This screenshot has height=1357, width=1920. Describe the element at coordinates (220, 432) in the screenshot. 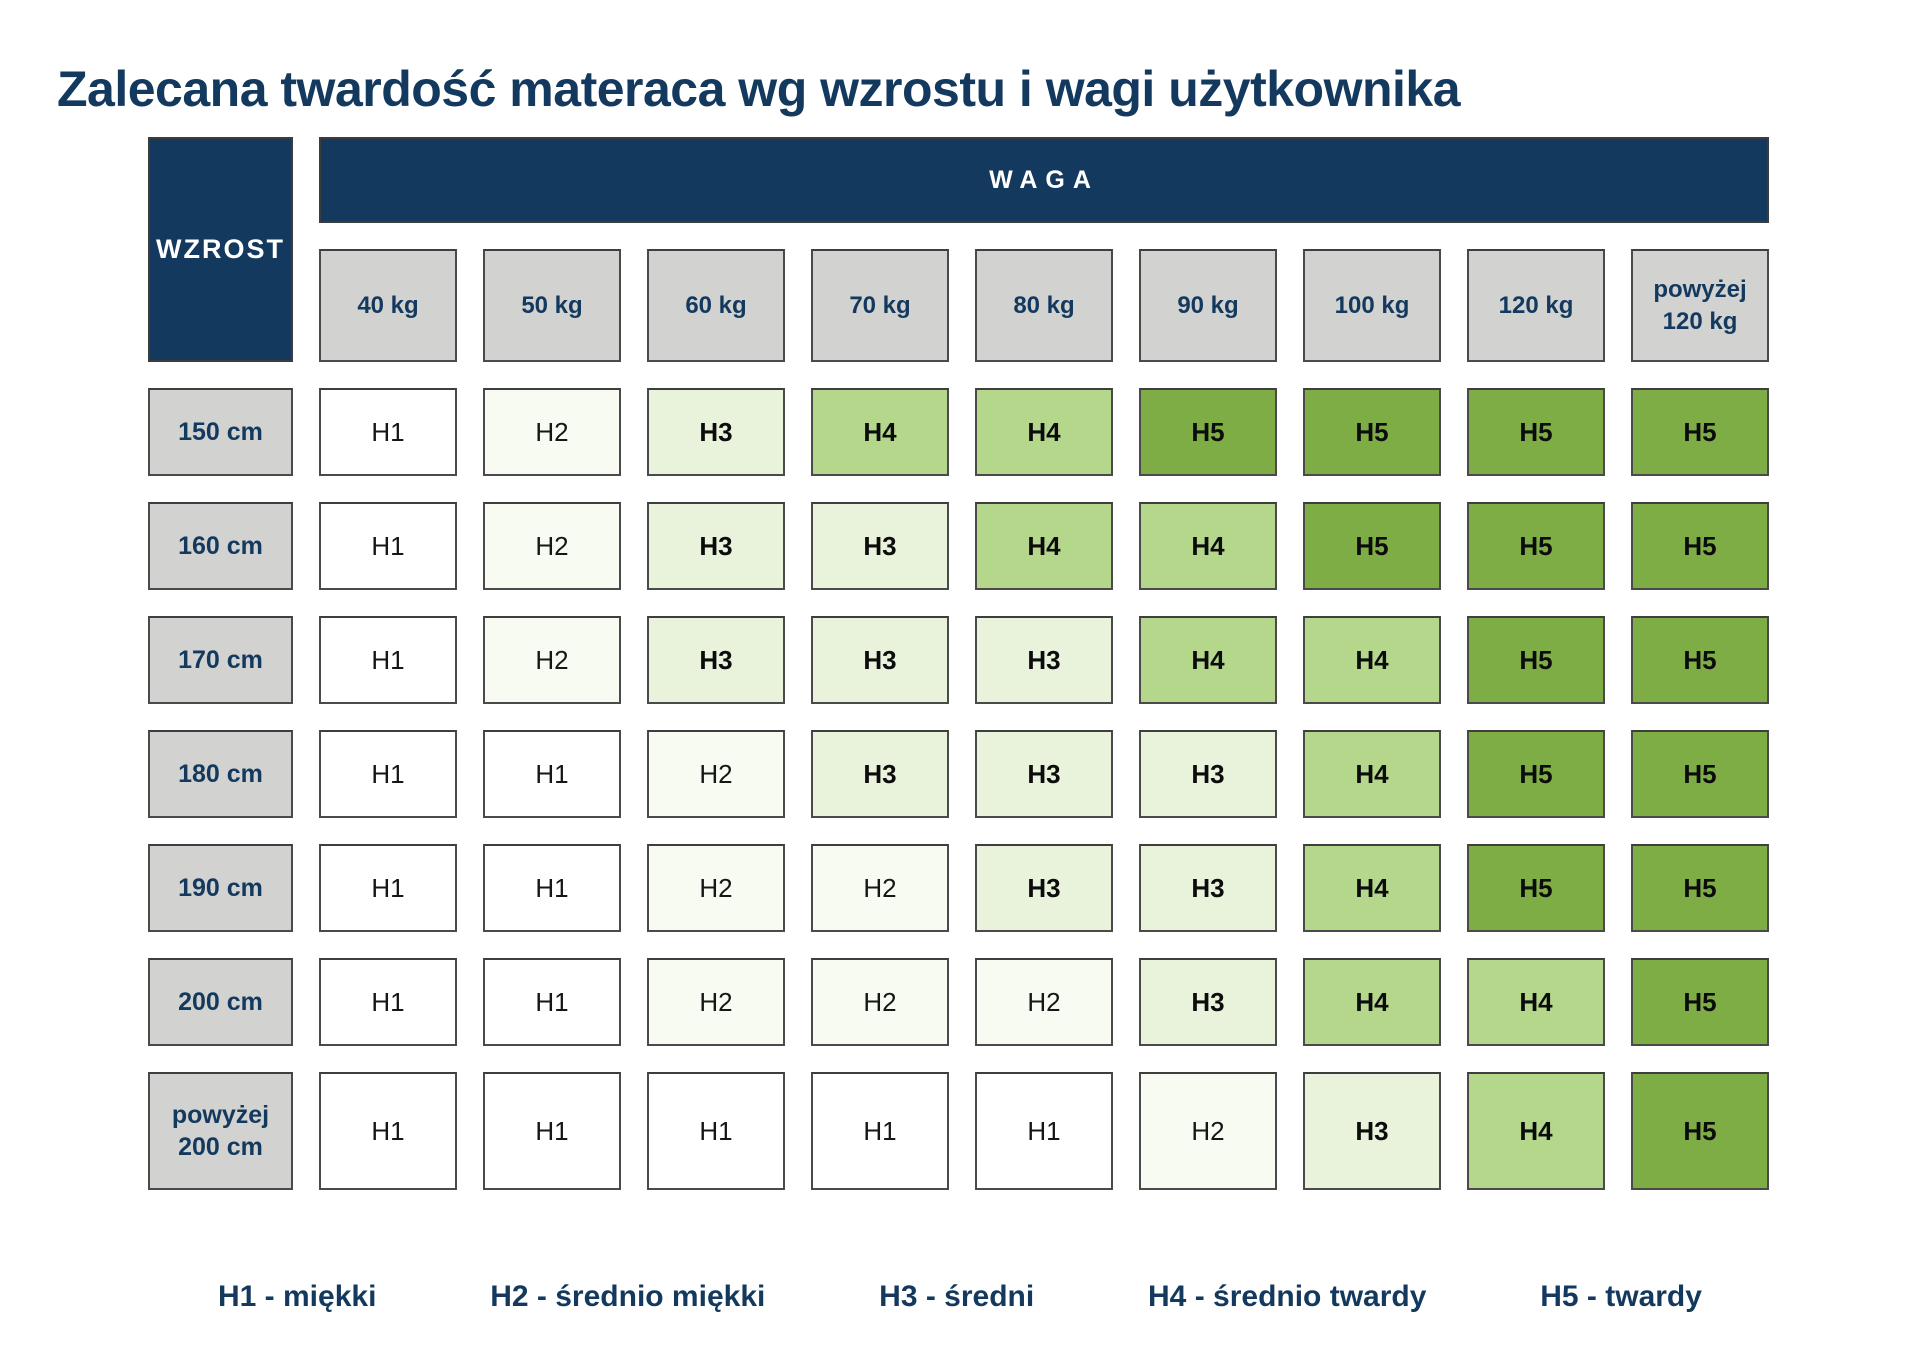

I see `height-header-cell: 150 cm` at that location.